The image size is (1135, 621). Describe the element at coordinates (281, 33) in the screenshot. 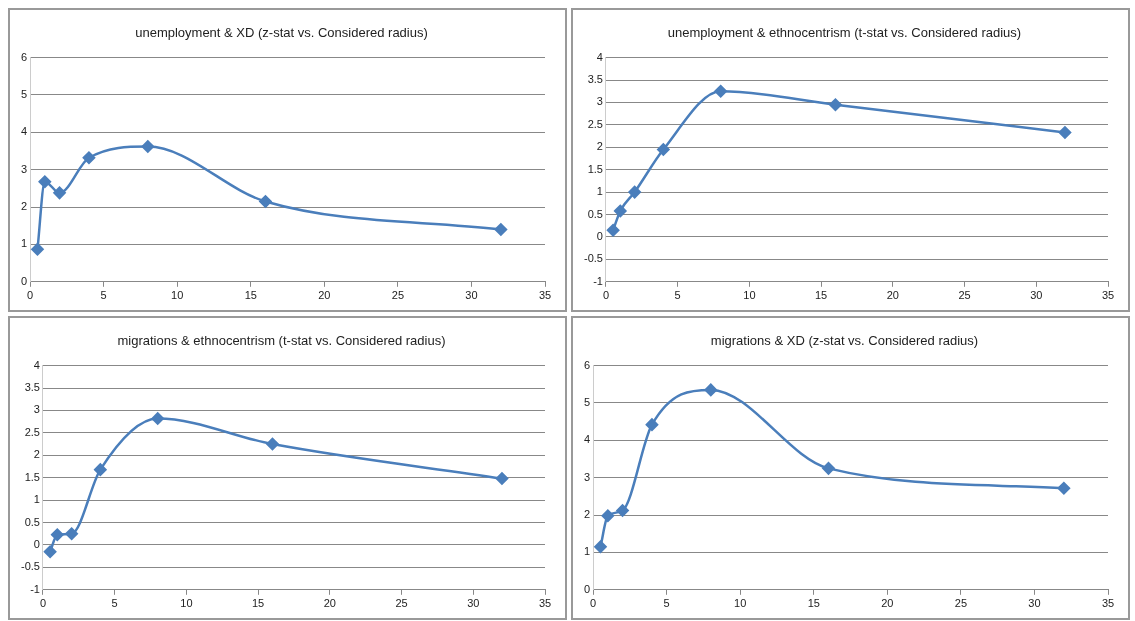

I see `chart-title: unemployment & XD (z-stat vs. Considered radius)` at that location.